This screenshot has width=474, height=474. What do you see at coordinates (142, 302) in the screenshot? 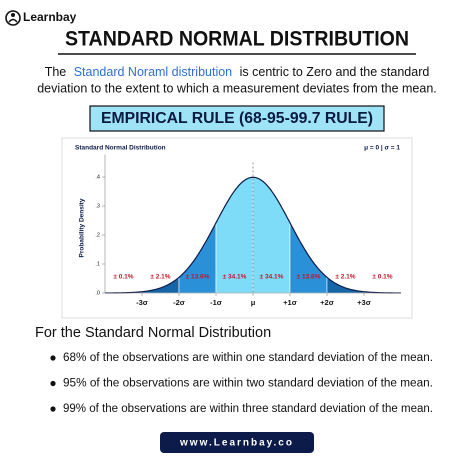
I see `x-tick-label: -3σ` at bounding box center [142, 302].